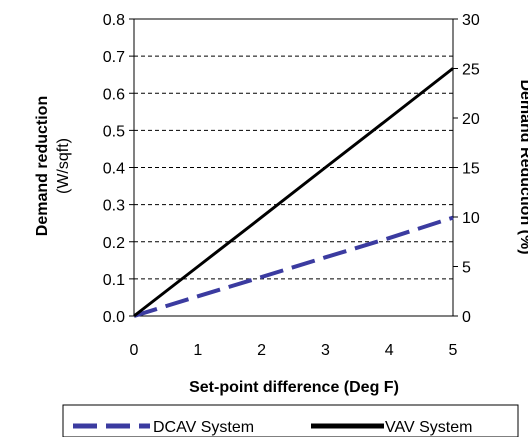 The height and width of the screenshot is (437, 528). What do you see at coordinates (134, 350) in the screenshot?
I see `x-tick-label-0: 0` at bounding box center [134, 350].